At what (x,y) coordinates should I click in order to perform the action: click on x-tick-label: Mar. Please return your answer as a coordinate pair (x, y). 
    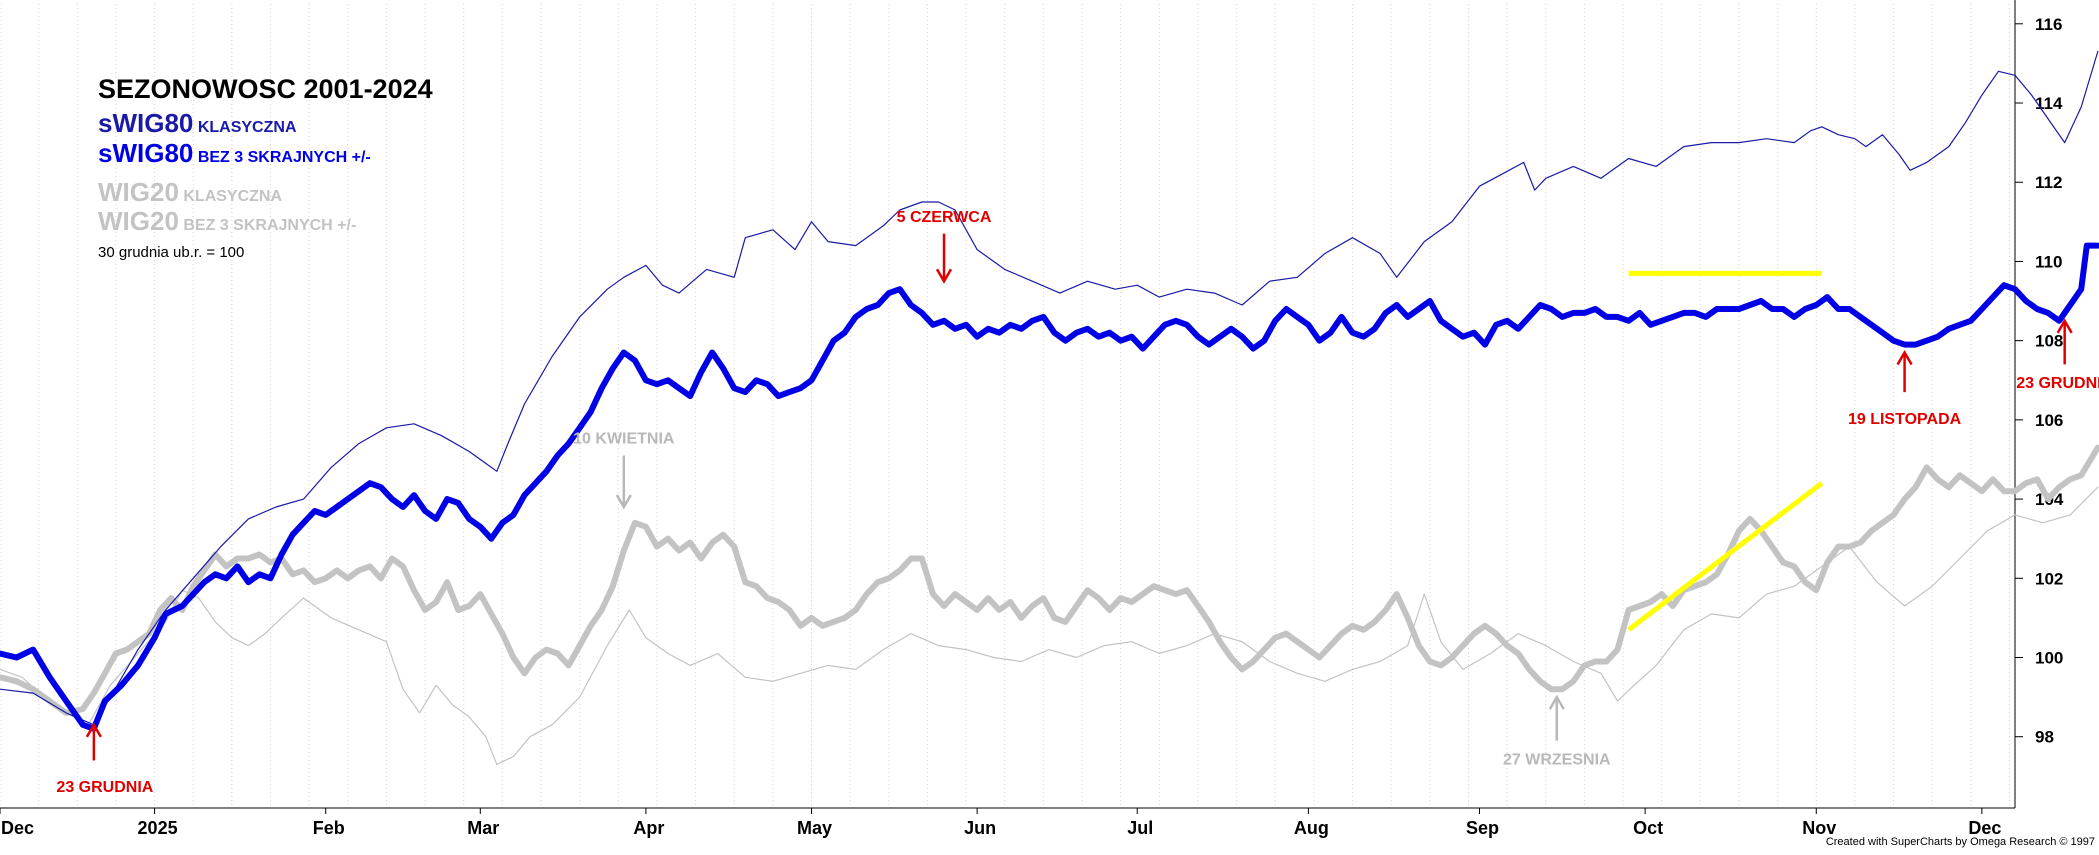
    Looking at the image, I should click on (483, 828).